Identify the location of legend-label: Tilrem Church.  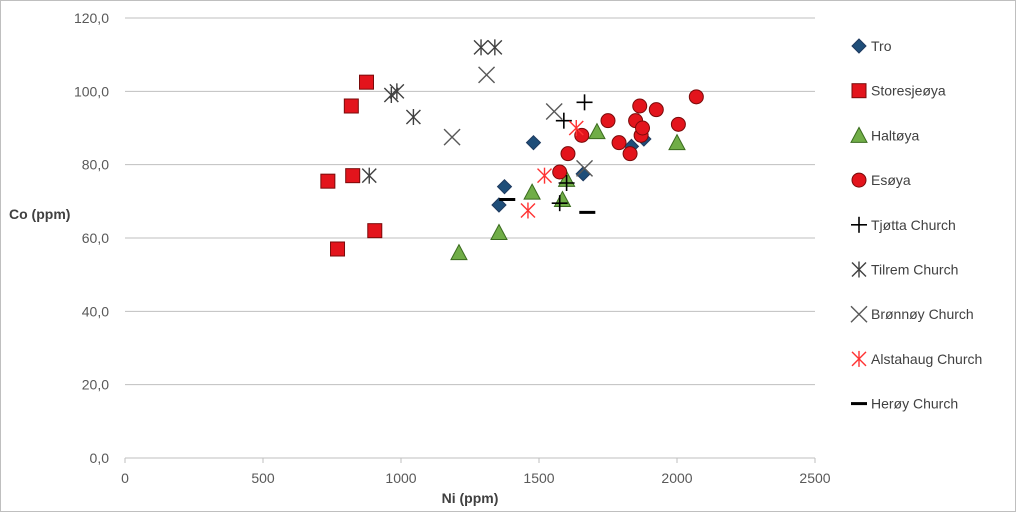
(914, 270).